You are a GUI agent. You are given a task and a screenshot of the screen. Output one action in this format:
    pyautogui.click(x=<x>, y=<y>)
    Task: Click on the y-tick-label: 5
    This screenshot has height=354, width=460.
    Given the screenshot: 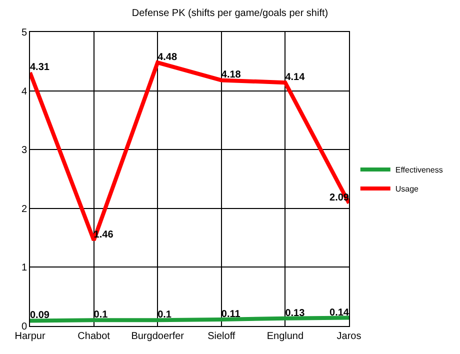 What is the action you would take?
    pyautogui.click(x=24, y=33)
    